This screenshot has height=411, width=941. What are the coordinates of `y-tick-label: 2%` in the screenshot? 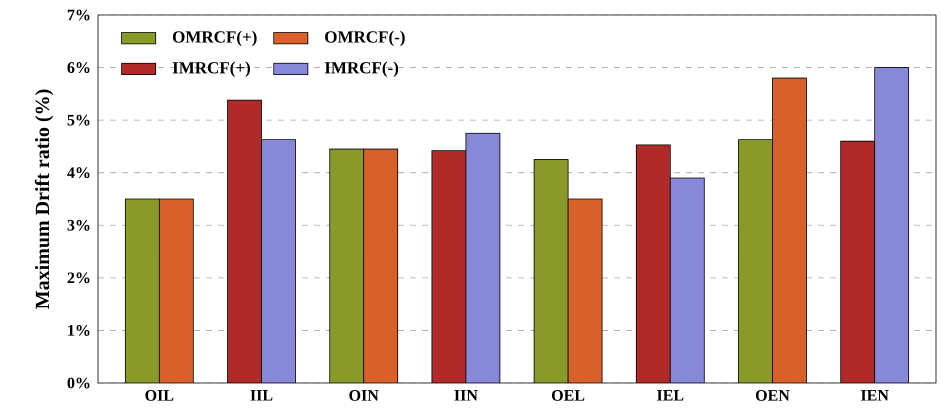 It's located at (79, 278).